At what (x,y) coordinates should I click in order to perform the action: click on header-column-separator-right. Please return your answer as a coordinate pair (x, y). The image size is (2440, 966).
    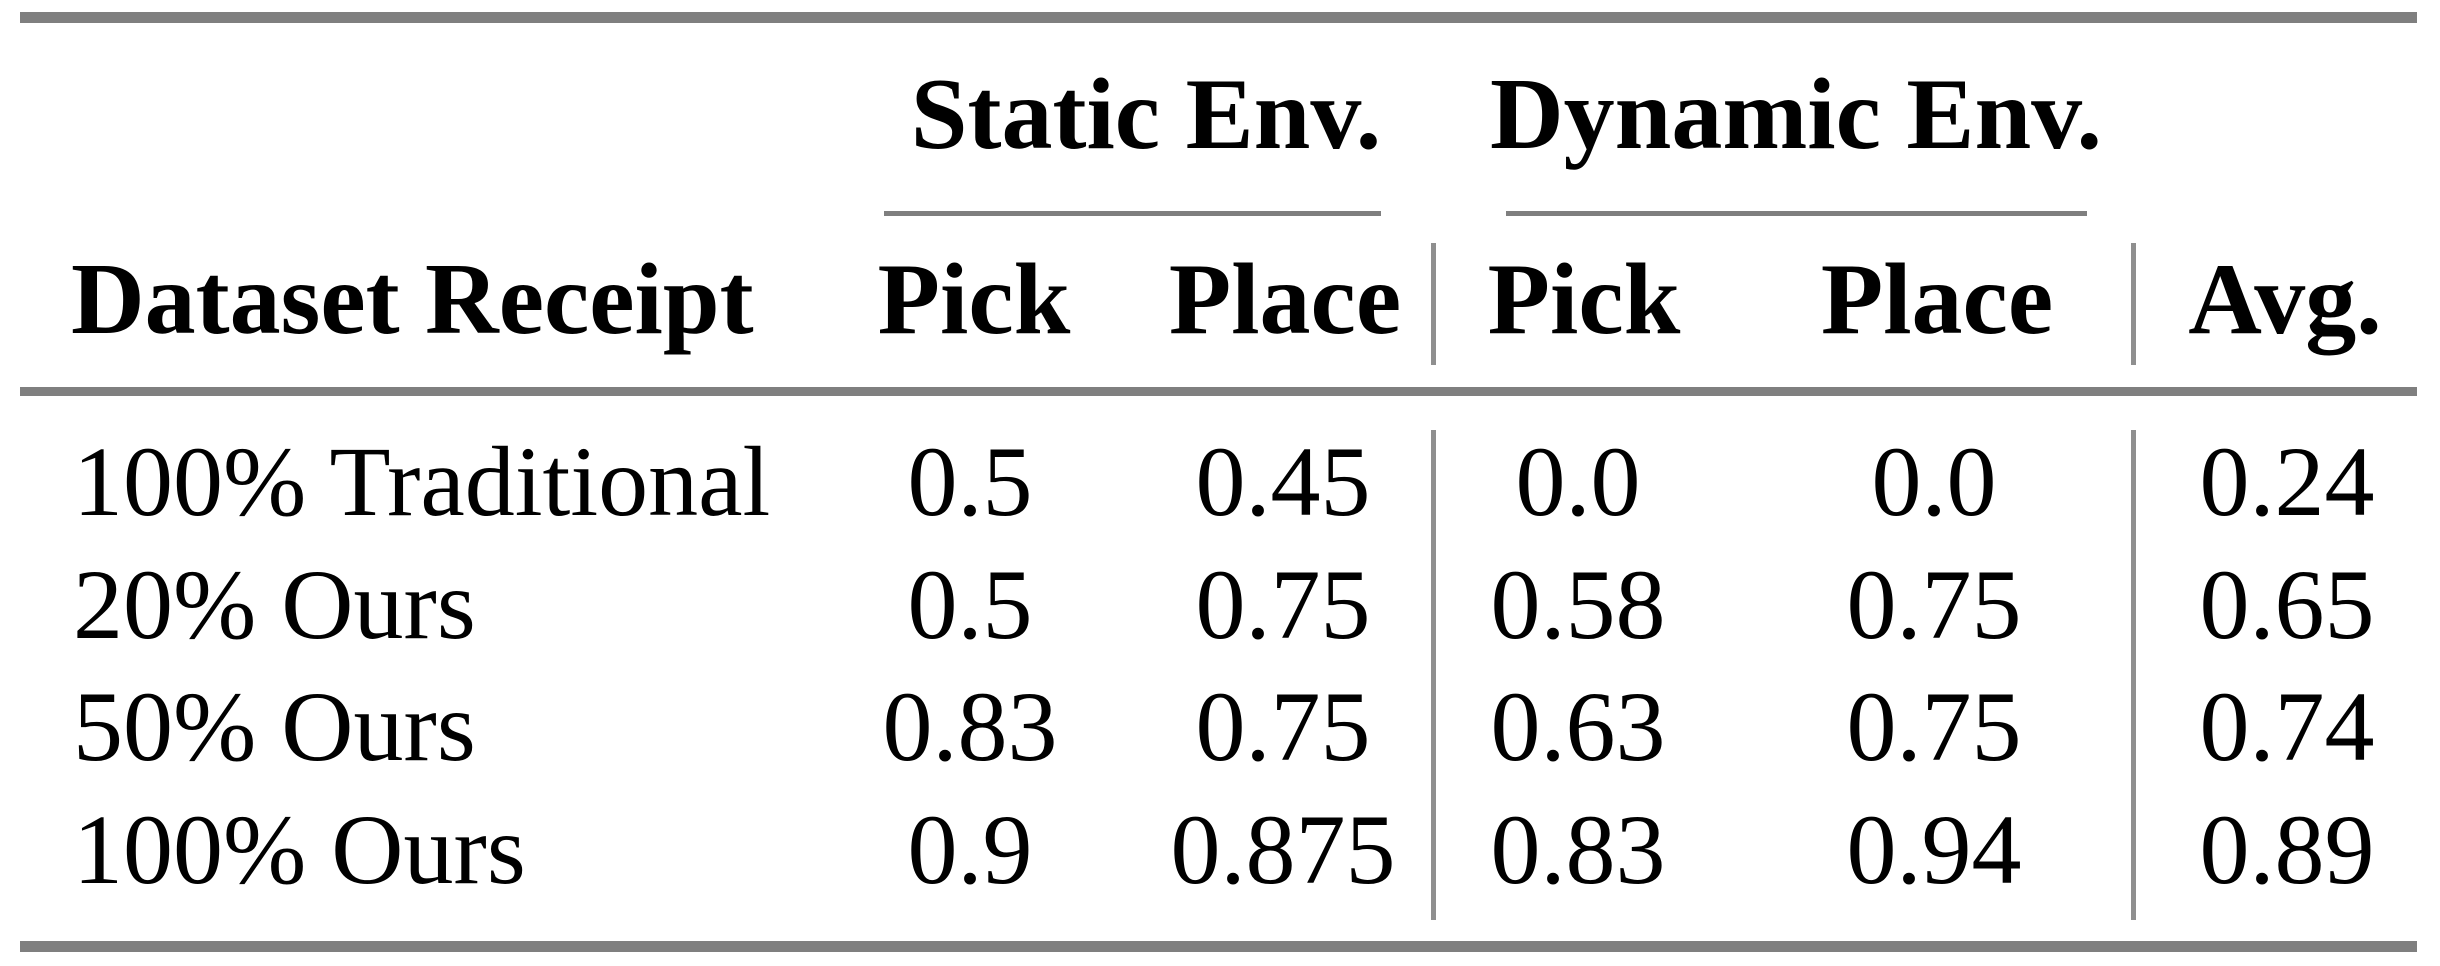
    Looking at the image, I should click on (2133, 304).